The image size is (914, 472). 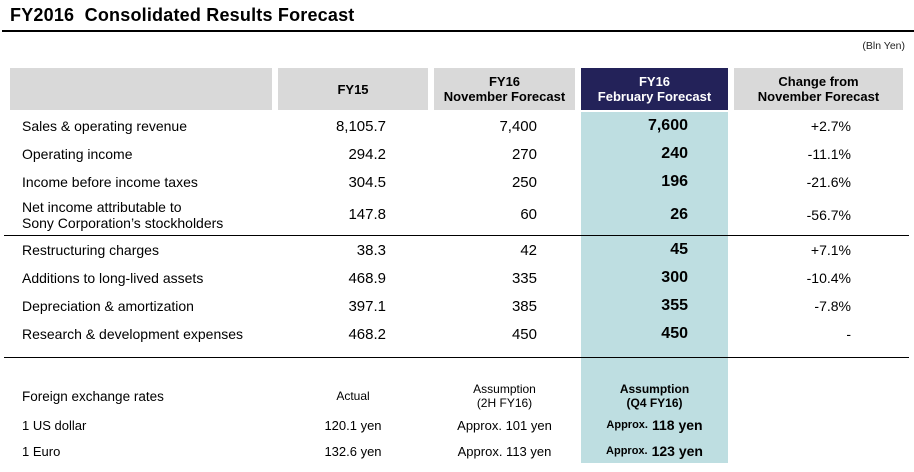 What do you see at coordinates (883, 46) in the screenshot?
I see `unit-note: (Bln Yen)` at bounding box center [883, 46].